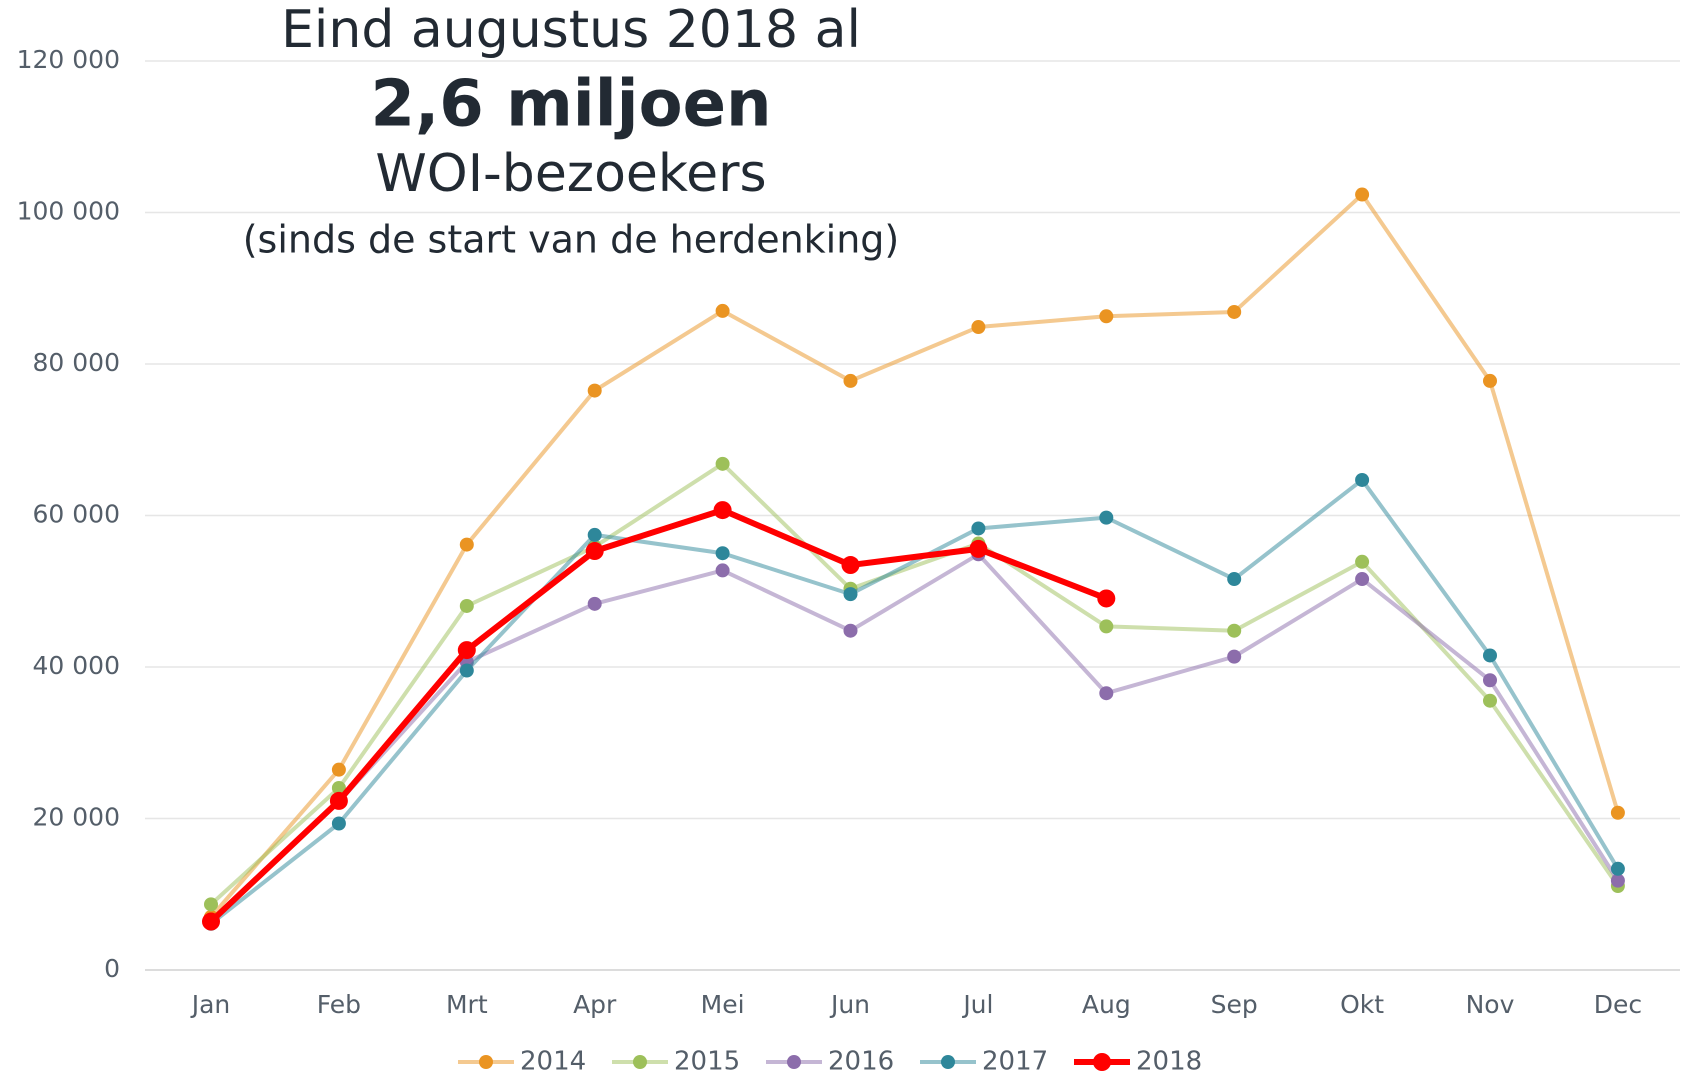 This screenshot has width=1686, height=1074. Describe the element at coordinates (1106, 1004) in the screenshot. I see `x-tick-label: Aug` at that location.